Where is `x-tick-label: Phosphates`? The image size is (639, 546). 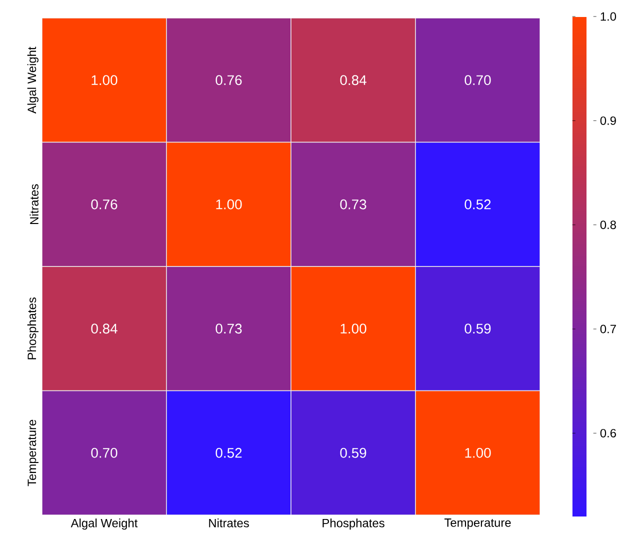 x-tick-label: Phosphates is located at coordinates (353, 524).